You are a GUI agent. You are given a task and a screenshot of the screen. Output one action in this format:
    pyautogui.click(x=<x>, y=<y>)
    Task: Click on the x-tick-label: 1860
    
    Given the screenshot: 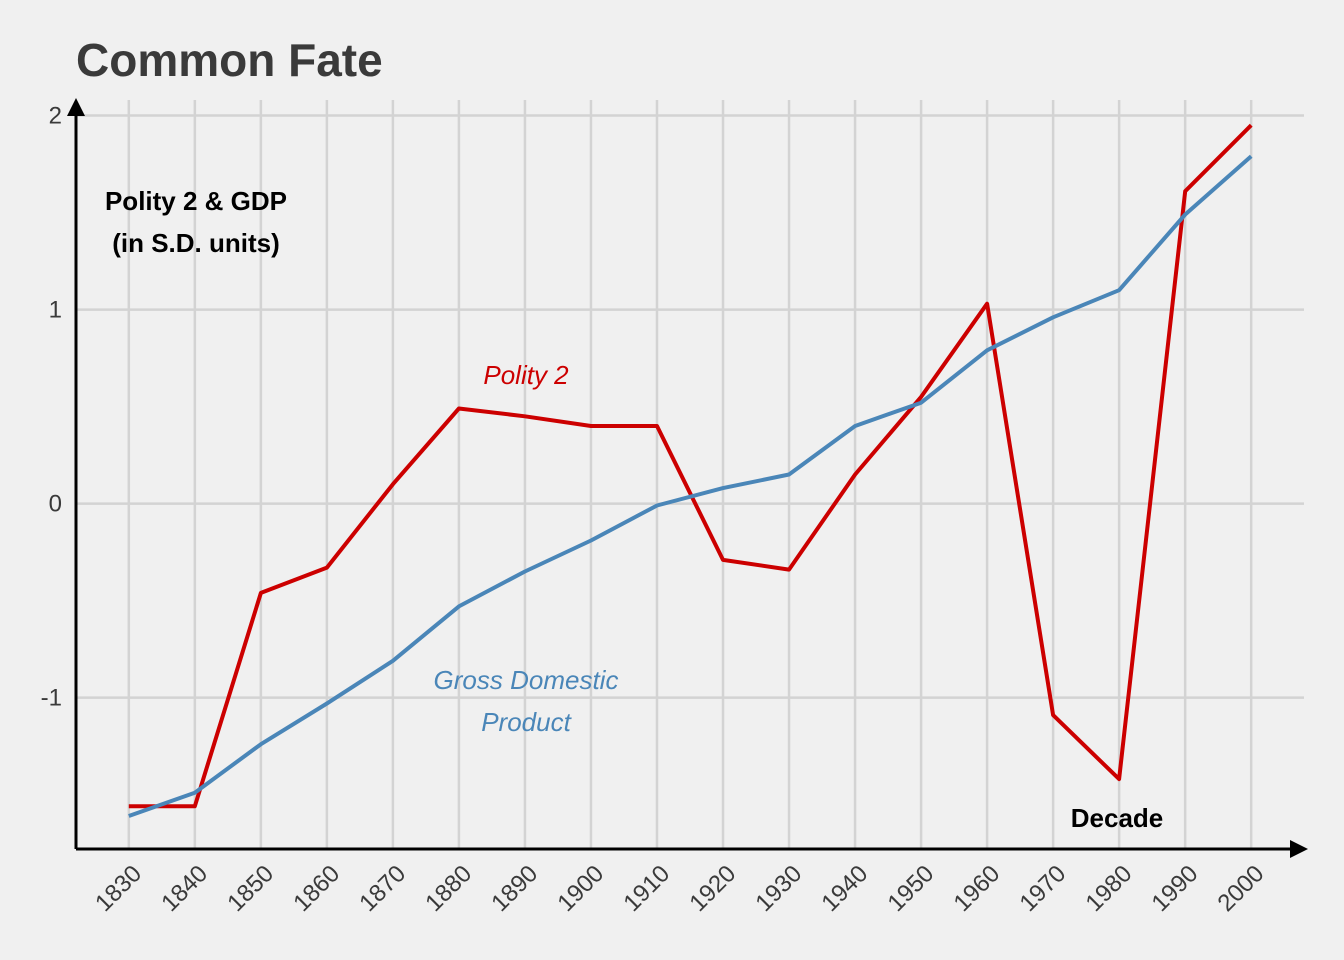 What is the action you would take?
    pyautogui.click(x=316, y=888)
    